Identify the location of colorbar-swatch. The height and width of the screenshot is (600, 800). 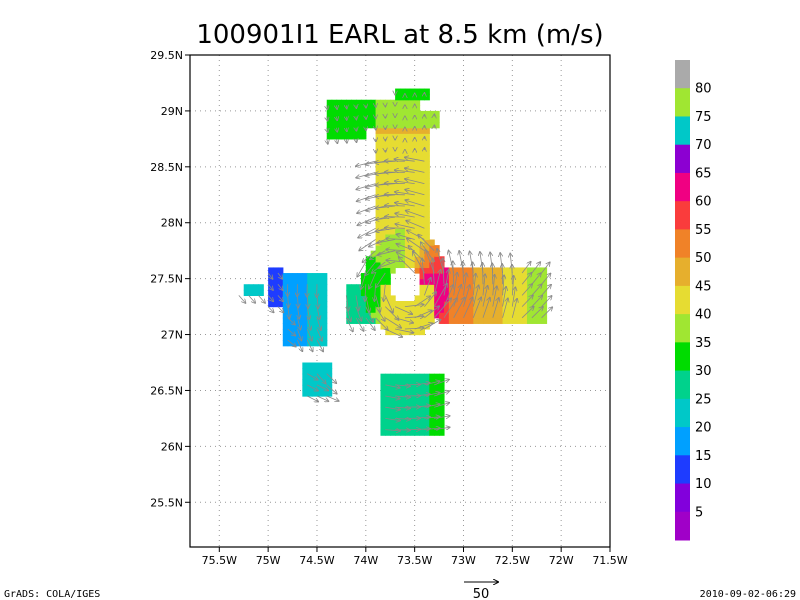
(682, 300).